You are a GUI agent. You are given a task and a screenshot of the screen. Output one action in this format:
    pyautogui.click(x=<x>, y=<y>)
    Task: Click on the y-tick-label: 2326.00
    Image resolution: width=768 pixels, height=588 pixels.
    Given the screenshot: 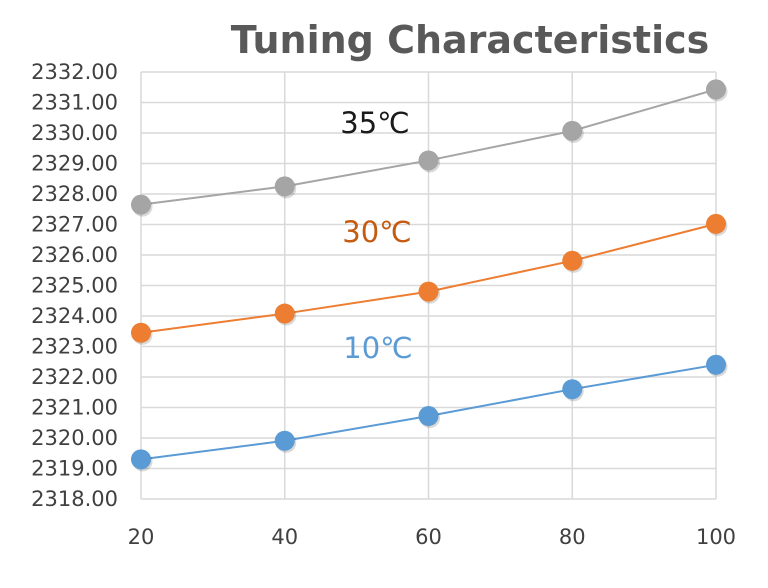 What is the action you would take?
    pyautogui.click(x=74, y=255)
    